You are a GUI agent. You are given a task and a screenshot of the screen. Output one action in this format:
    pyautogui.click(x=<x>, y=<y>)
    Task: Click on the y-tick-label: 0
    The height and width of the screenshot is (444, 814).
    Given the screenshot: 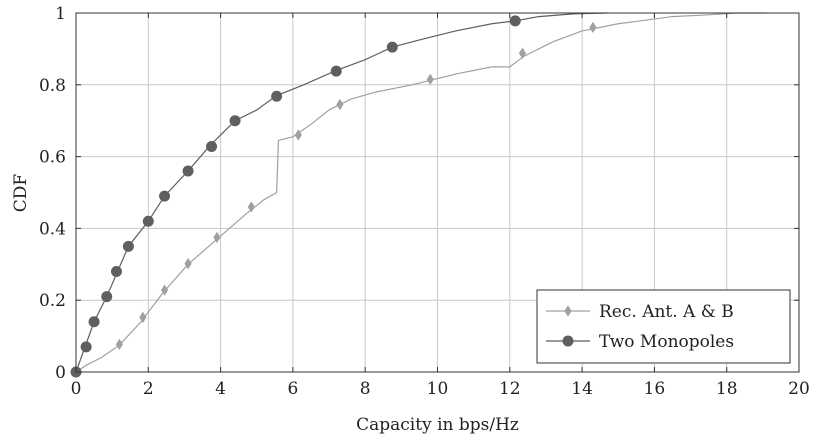 What is the action you would take?
    pyautogui.click(x=60, y=373)
    